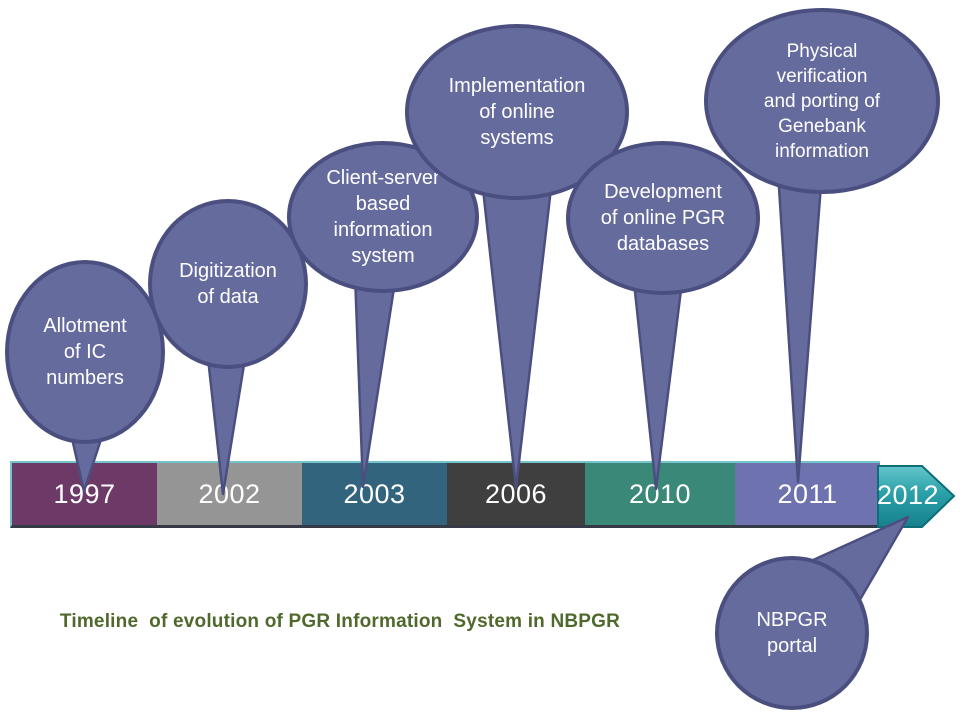 The width and height of the screenshot is (960, 720). I want to click on year-label-2002: 2002, so click(229, 493).